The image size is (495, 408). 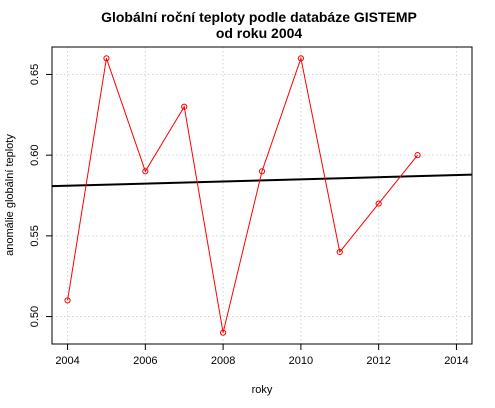 What do you see at coordinates (10, 195) in the screenshot?
I see `y-axis-label: anomálie globální teploty` at bounding box center [10, 195].